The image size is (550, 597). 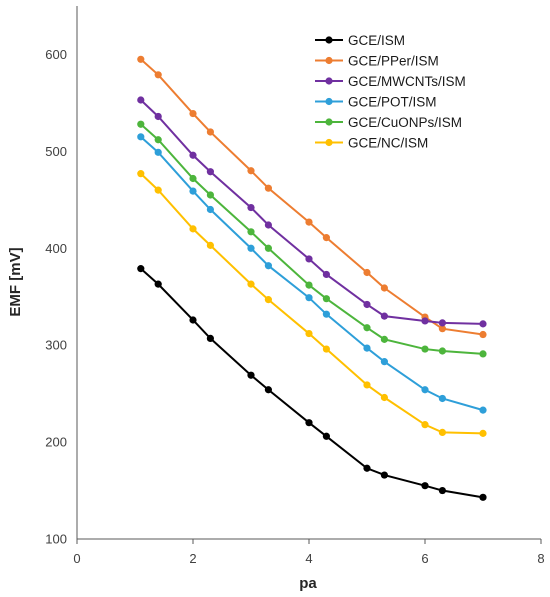 I want to click on y-tick-label: 200, so click(x=56, y=442).